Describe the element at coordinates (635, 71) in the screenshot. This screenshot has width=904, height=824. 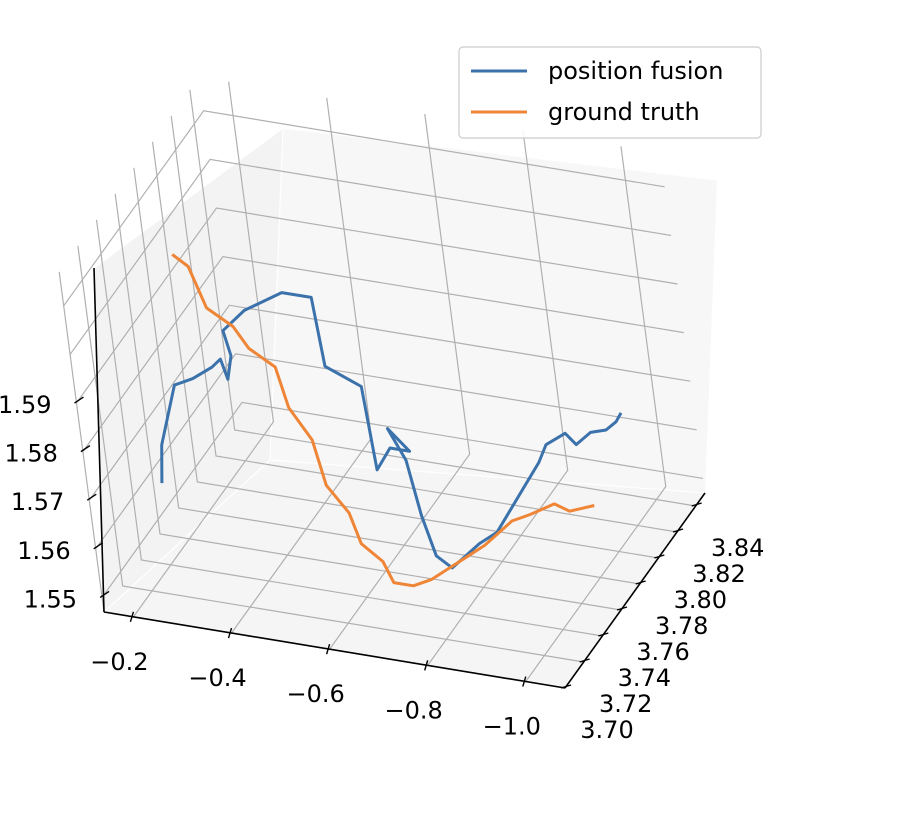
I see `legend-label-position-fusion: position fusion` at that location.